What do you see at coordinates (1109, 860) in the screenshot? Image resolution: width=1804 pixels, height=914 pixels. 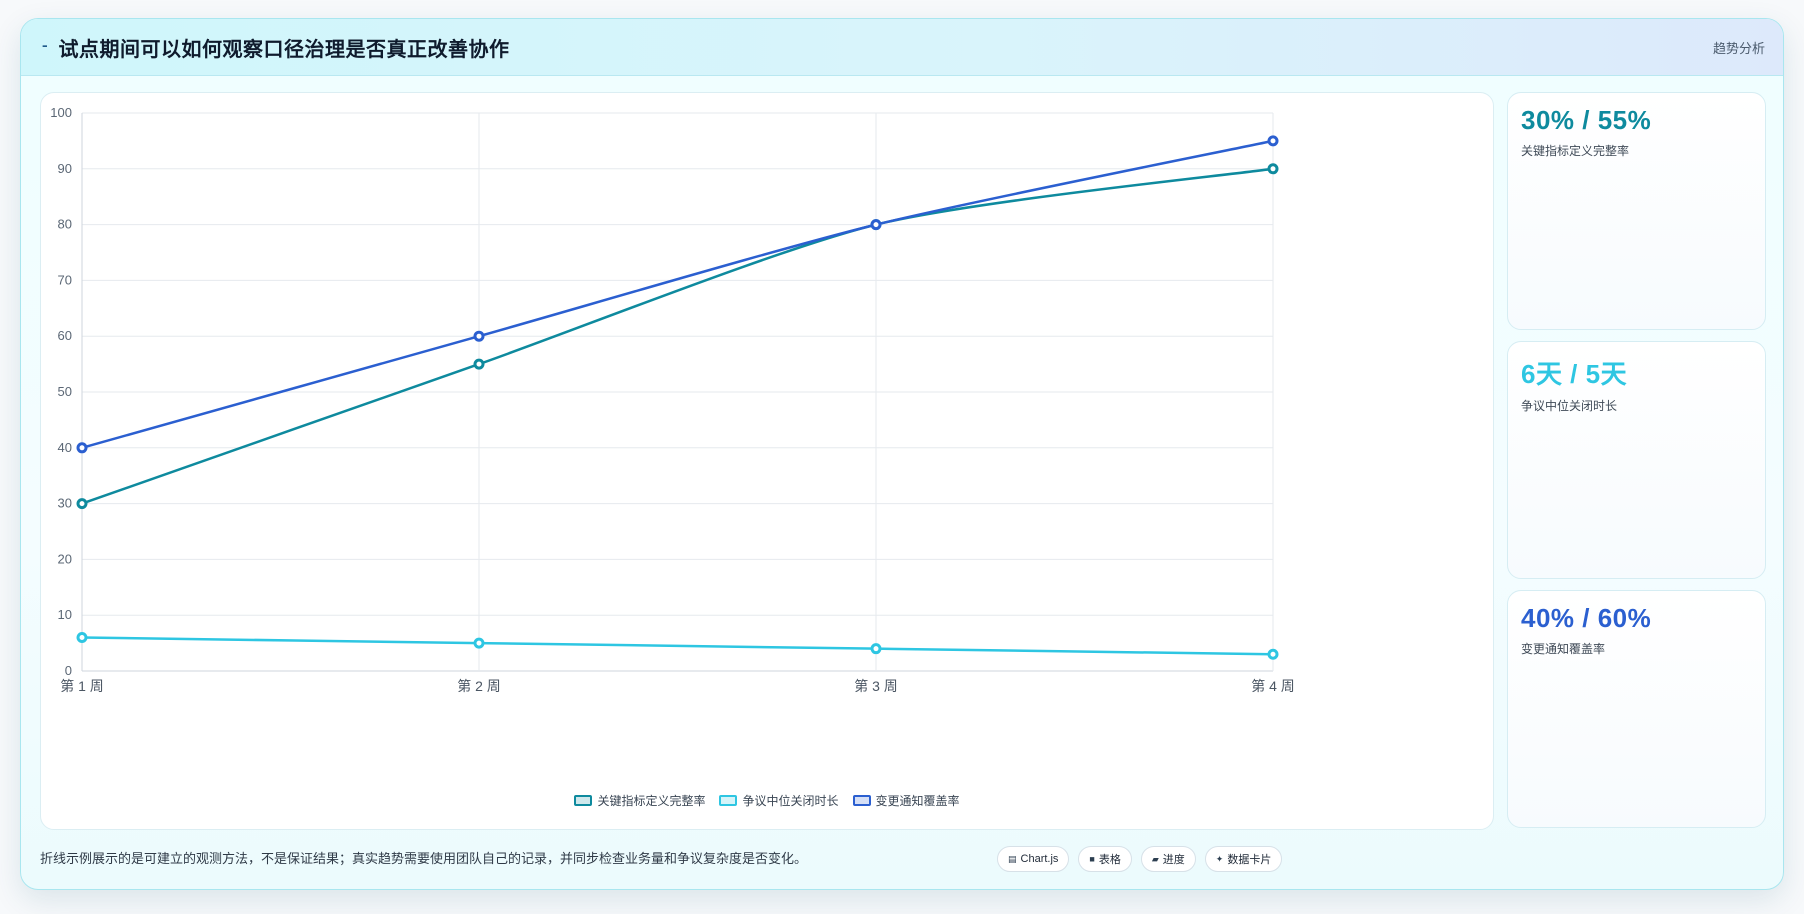 I see `chip-label: 表格` at bounding box center [1109, 860].